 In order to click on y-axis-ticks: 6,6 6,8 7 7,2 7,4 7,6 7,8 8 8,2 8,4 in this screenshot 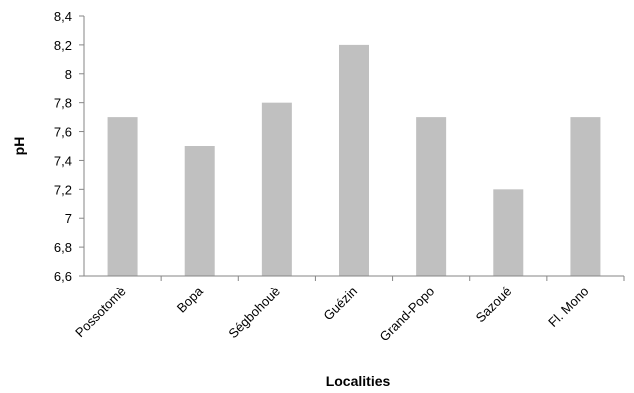, I will do `click(69, 146)`.